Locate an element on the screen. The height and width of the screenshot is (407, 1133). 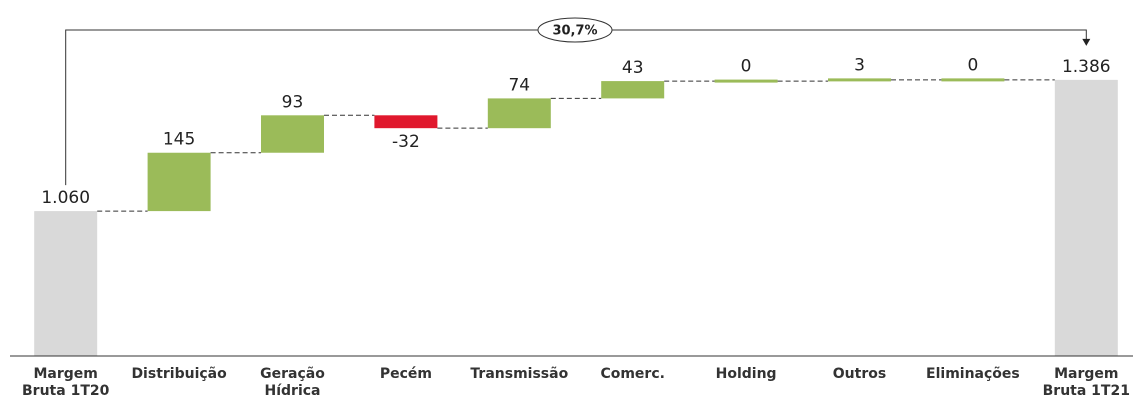
category-label: Distribuição is located at coordinates (179, 374).